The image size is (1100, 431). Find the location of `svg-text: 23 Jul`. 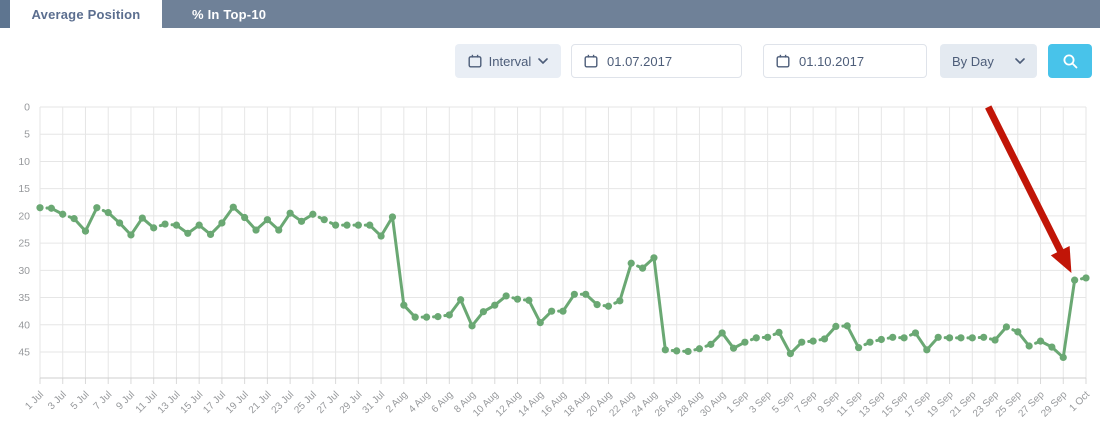

svg-text: 23 Jul is located at coordinates (283, 402).